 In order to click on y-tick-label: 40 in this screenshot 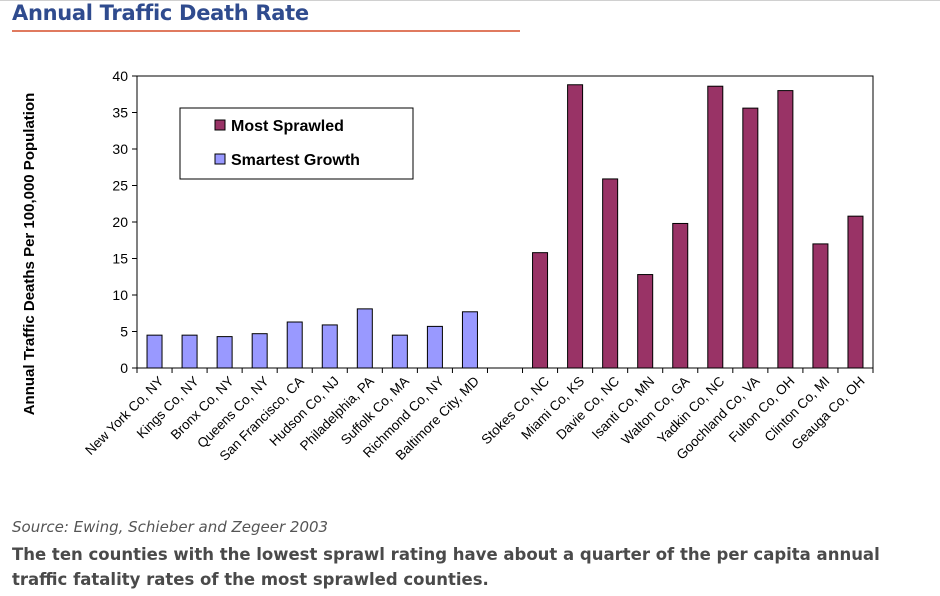, I will do `click(120, 76)`.